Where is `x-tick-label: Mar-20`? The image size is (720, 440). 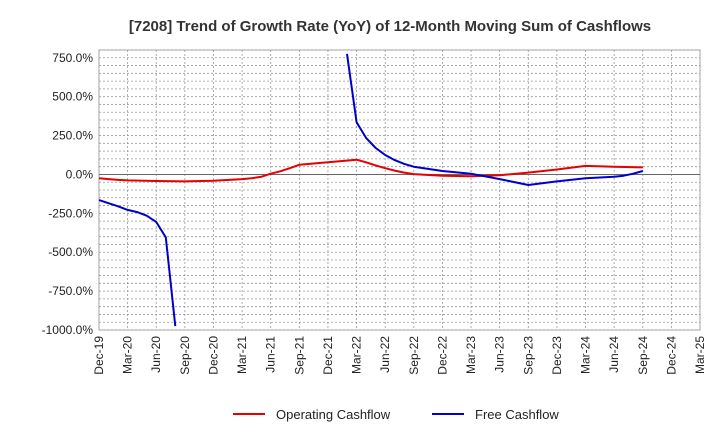
x-tick-label: Mar-20 is located at coordinates (128, 355).